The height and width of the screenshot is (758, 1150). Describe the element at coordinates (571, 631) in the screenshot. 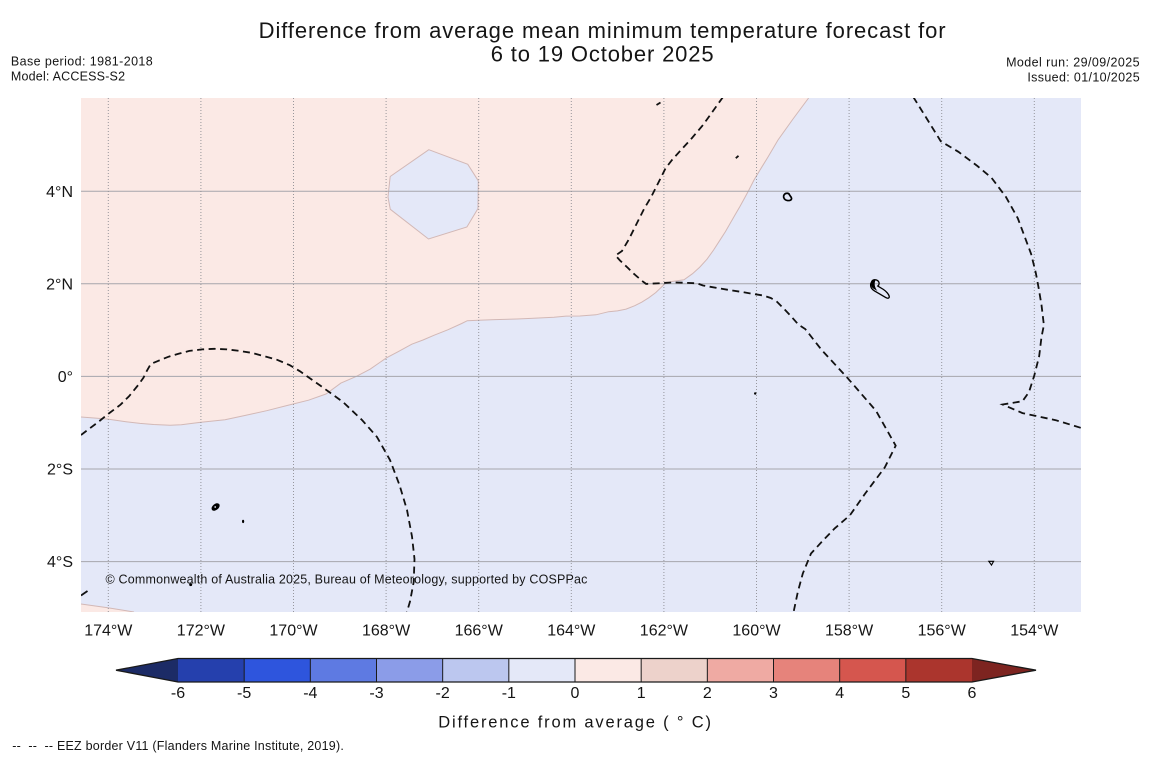

I see `svg-text: 164°W` at that location.